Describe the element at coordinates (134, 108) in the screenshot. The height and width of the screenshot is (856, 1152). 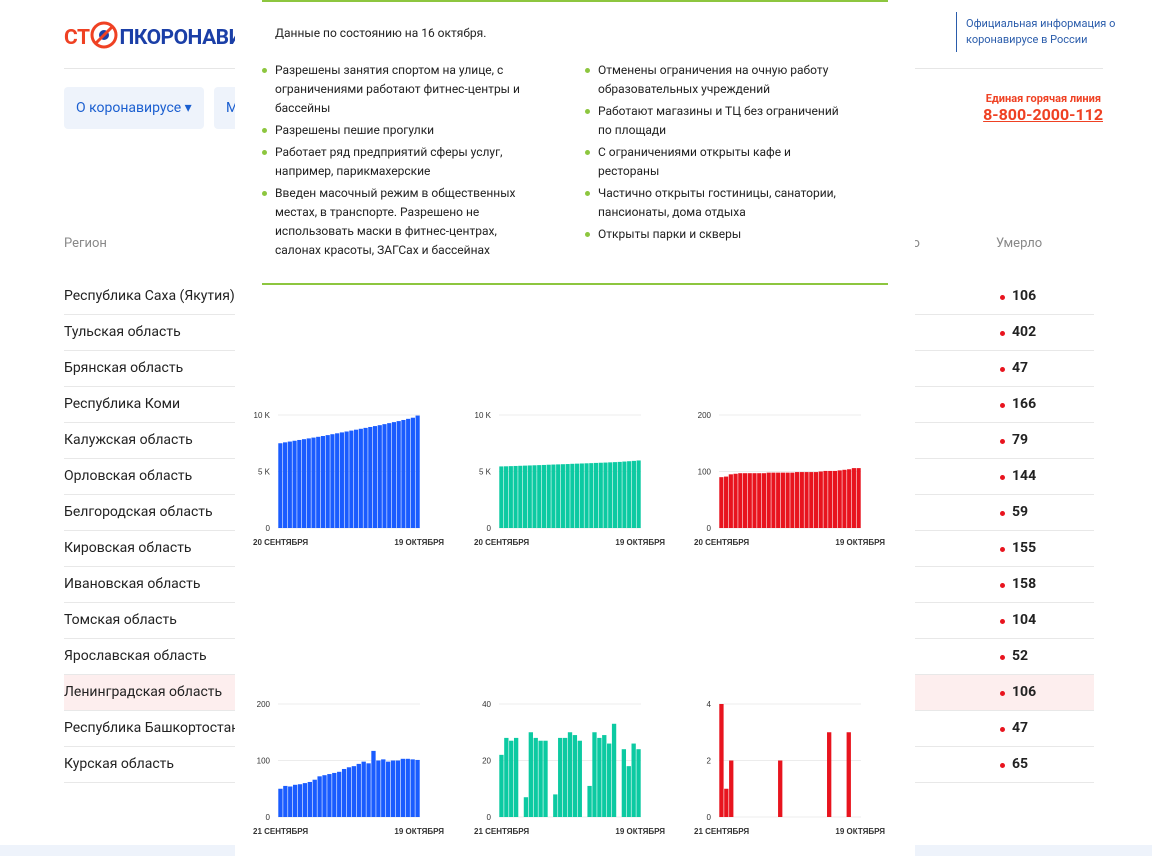
I see `nav-button: О коронавирусе ▾` at that location.